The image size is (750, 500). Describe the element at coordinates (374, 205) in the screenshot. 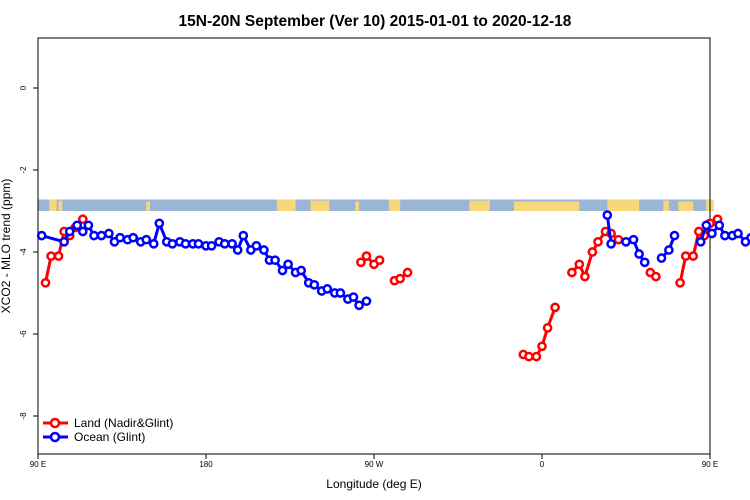

I see `ocean-band` at that location.